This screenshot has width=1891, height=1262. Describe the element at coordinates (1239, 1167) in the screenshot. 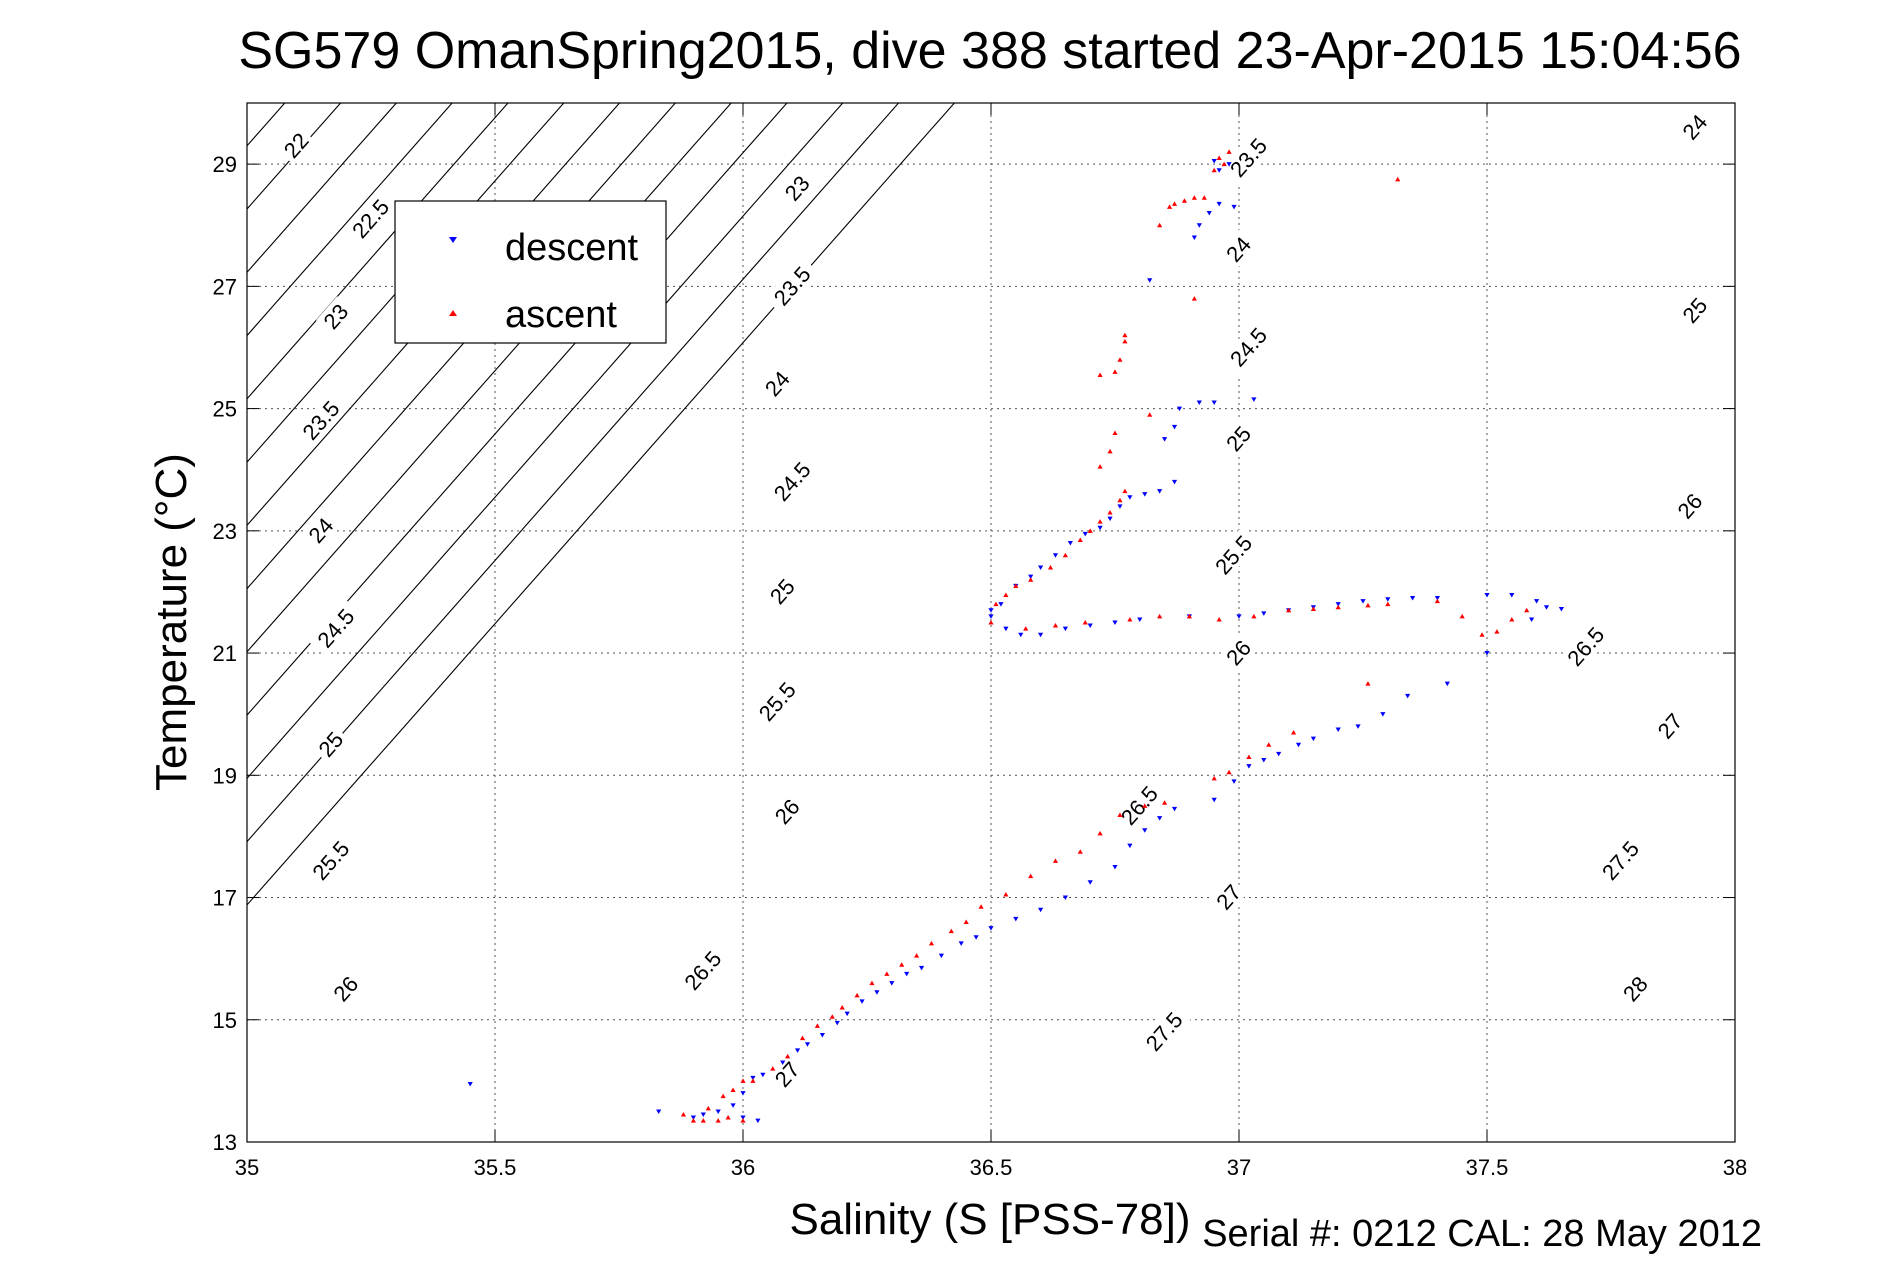

I see `x-tick-label: 37` at that location.